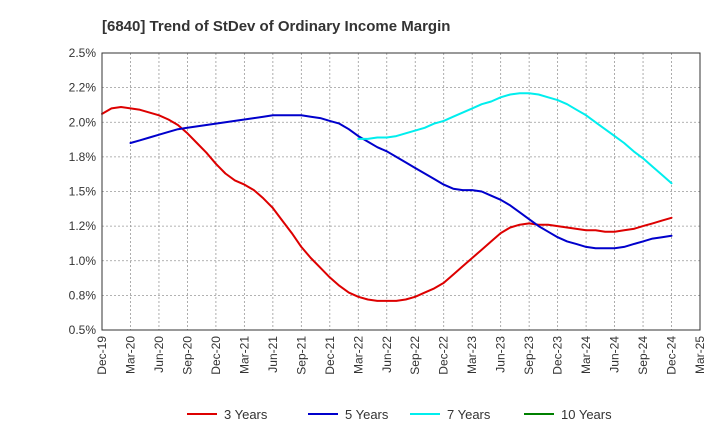 This screenshot has height=440, width=720. I want to click on x-tick-label: Mar-21, so click(244, 355).